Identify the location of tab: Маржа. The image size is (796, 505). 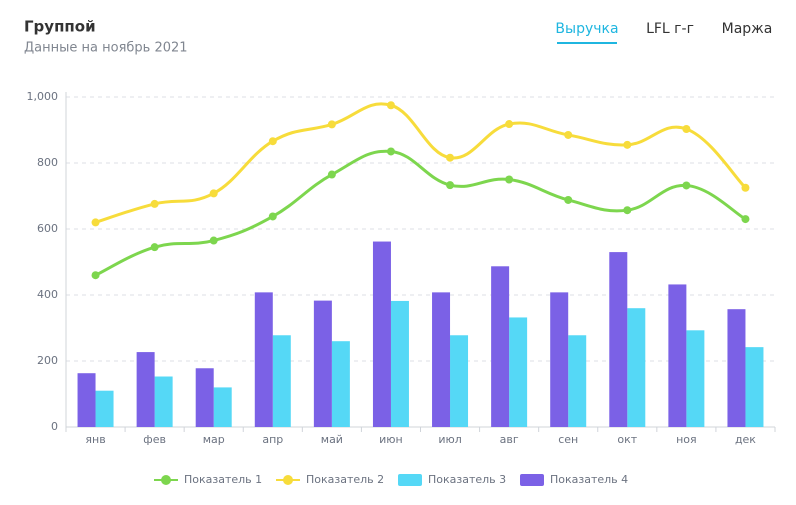
(747, 29).